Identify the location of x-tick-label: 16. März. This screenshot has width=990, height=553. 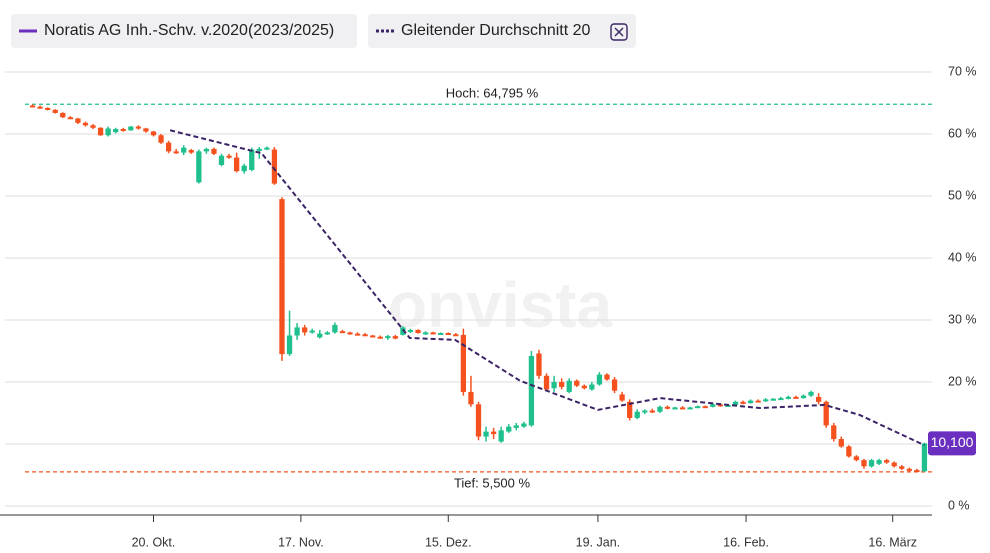
(892, 542).